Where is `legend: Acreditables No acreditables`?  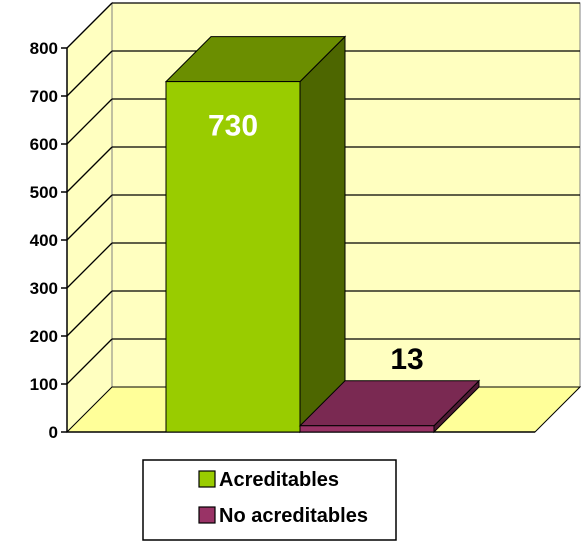
legend: Acreditables No acreditables is located at coordinates (269, 500).